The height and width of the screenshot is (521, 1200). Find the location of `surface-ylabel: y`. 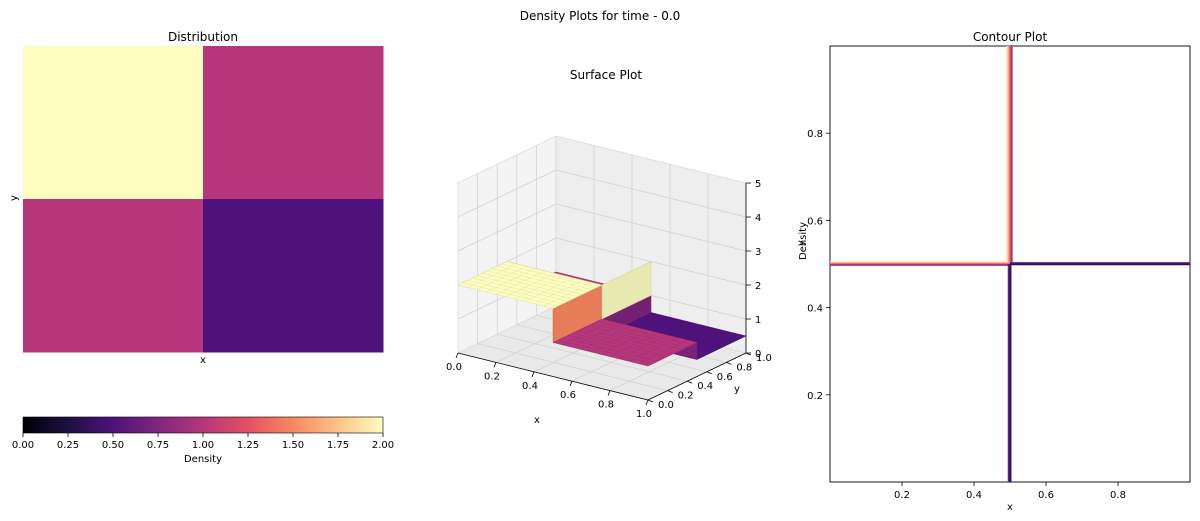

surface-ylabel: y is located at coordinates (737, 389).